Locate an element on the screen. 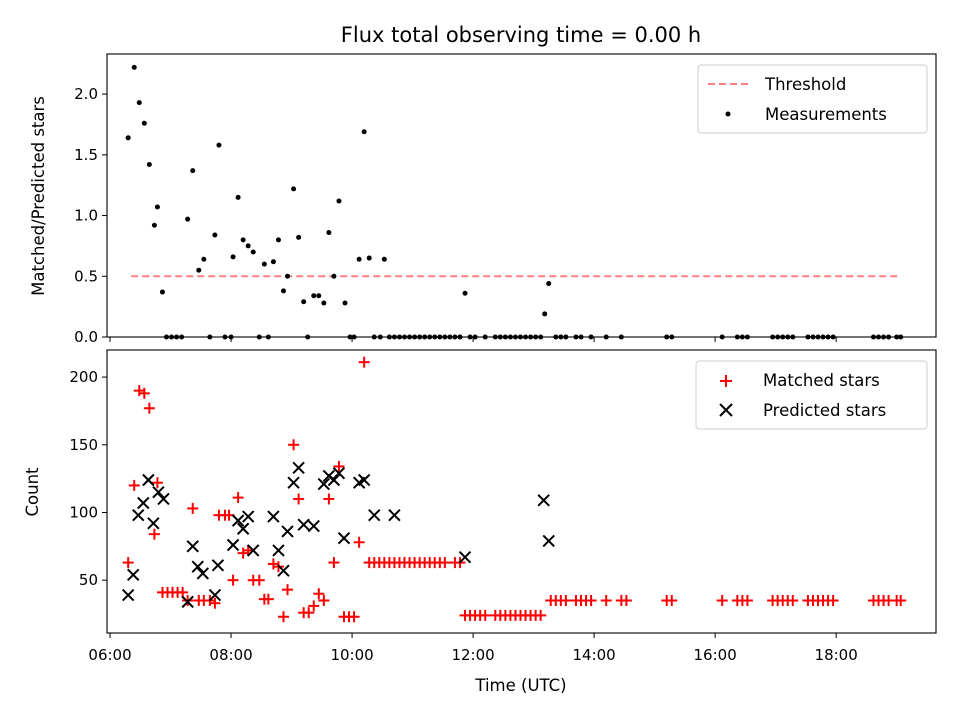 This screenshot has height=720, width=960. xtick-label: 18:00 is located at coordinates (836, 655).